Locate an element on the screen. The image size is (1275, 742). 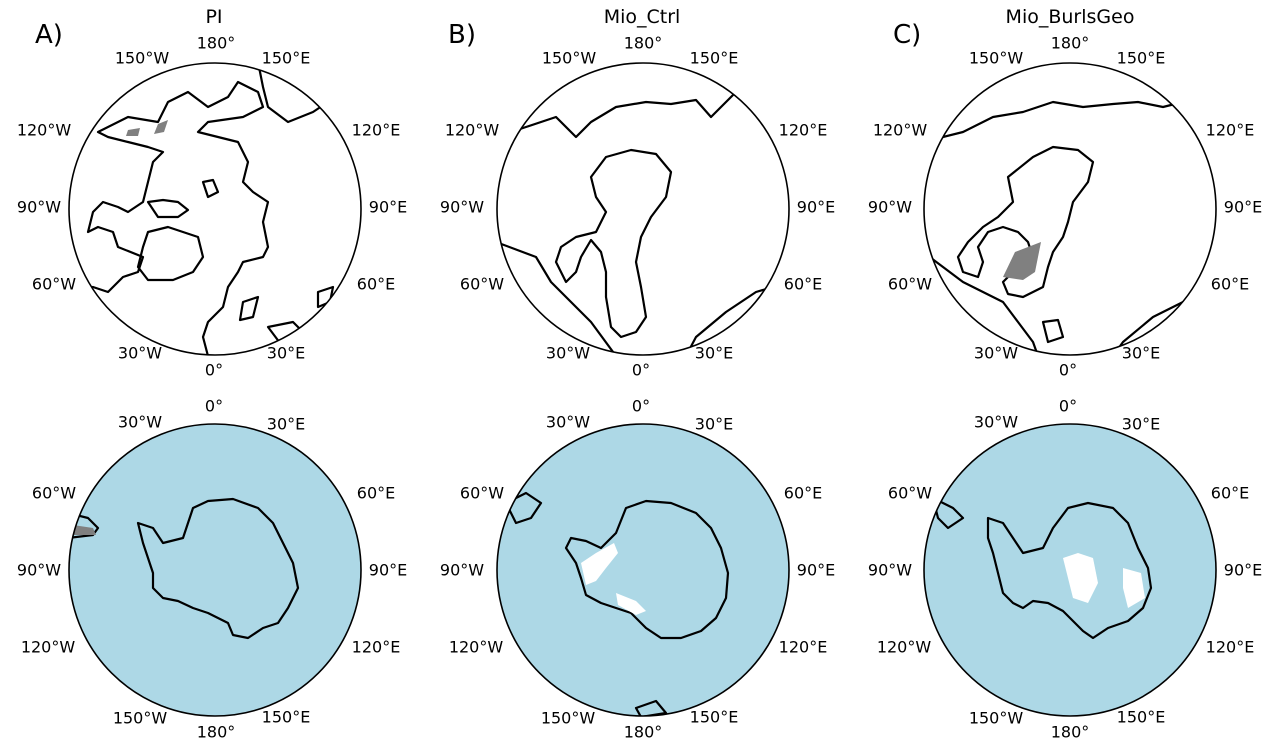
panel-title-mio-burlsgeo: Mio_BurlsGeo is located at coordinates (1070, 17).